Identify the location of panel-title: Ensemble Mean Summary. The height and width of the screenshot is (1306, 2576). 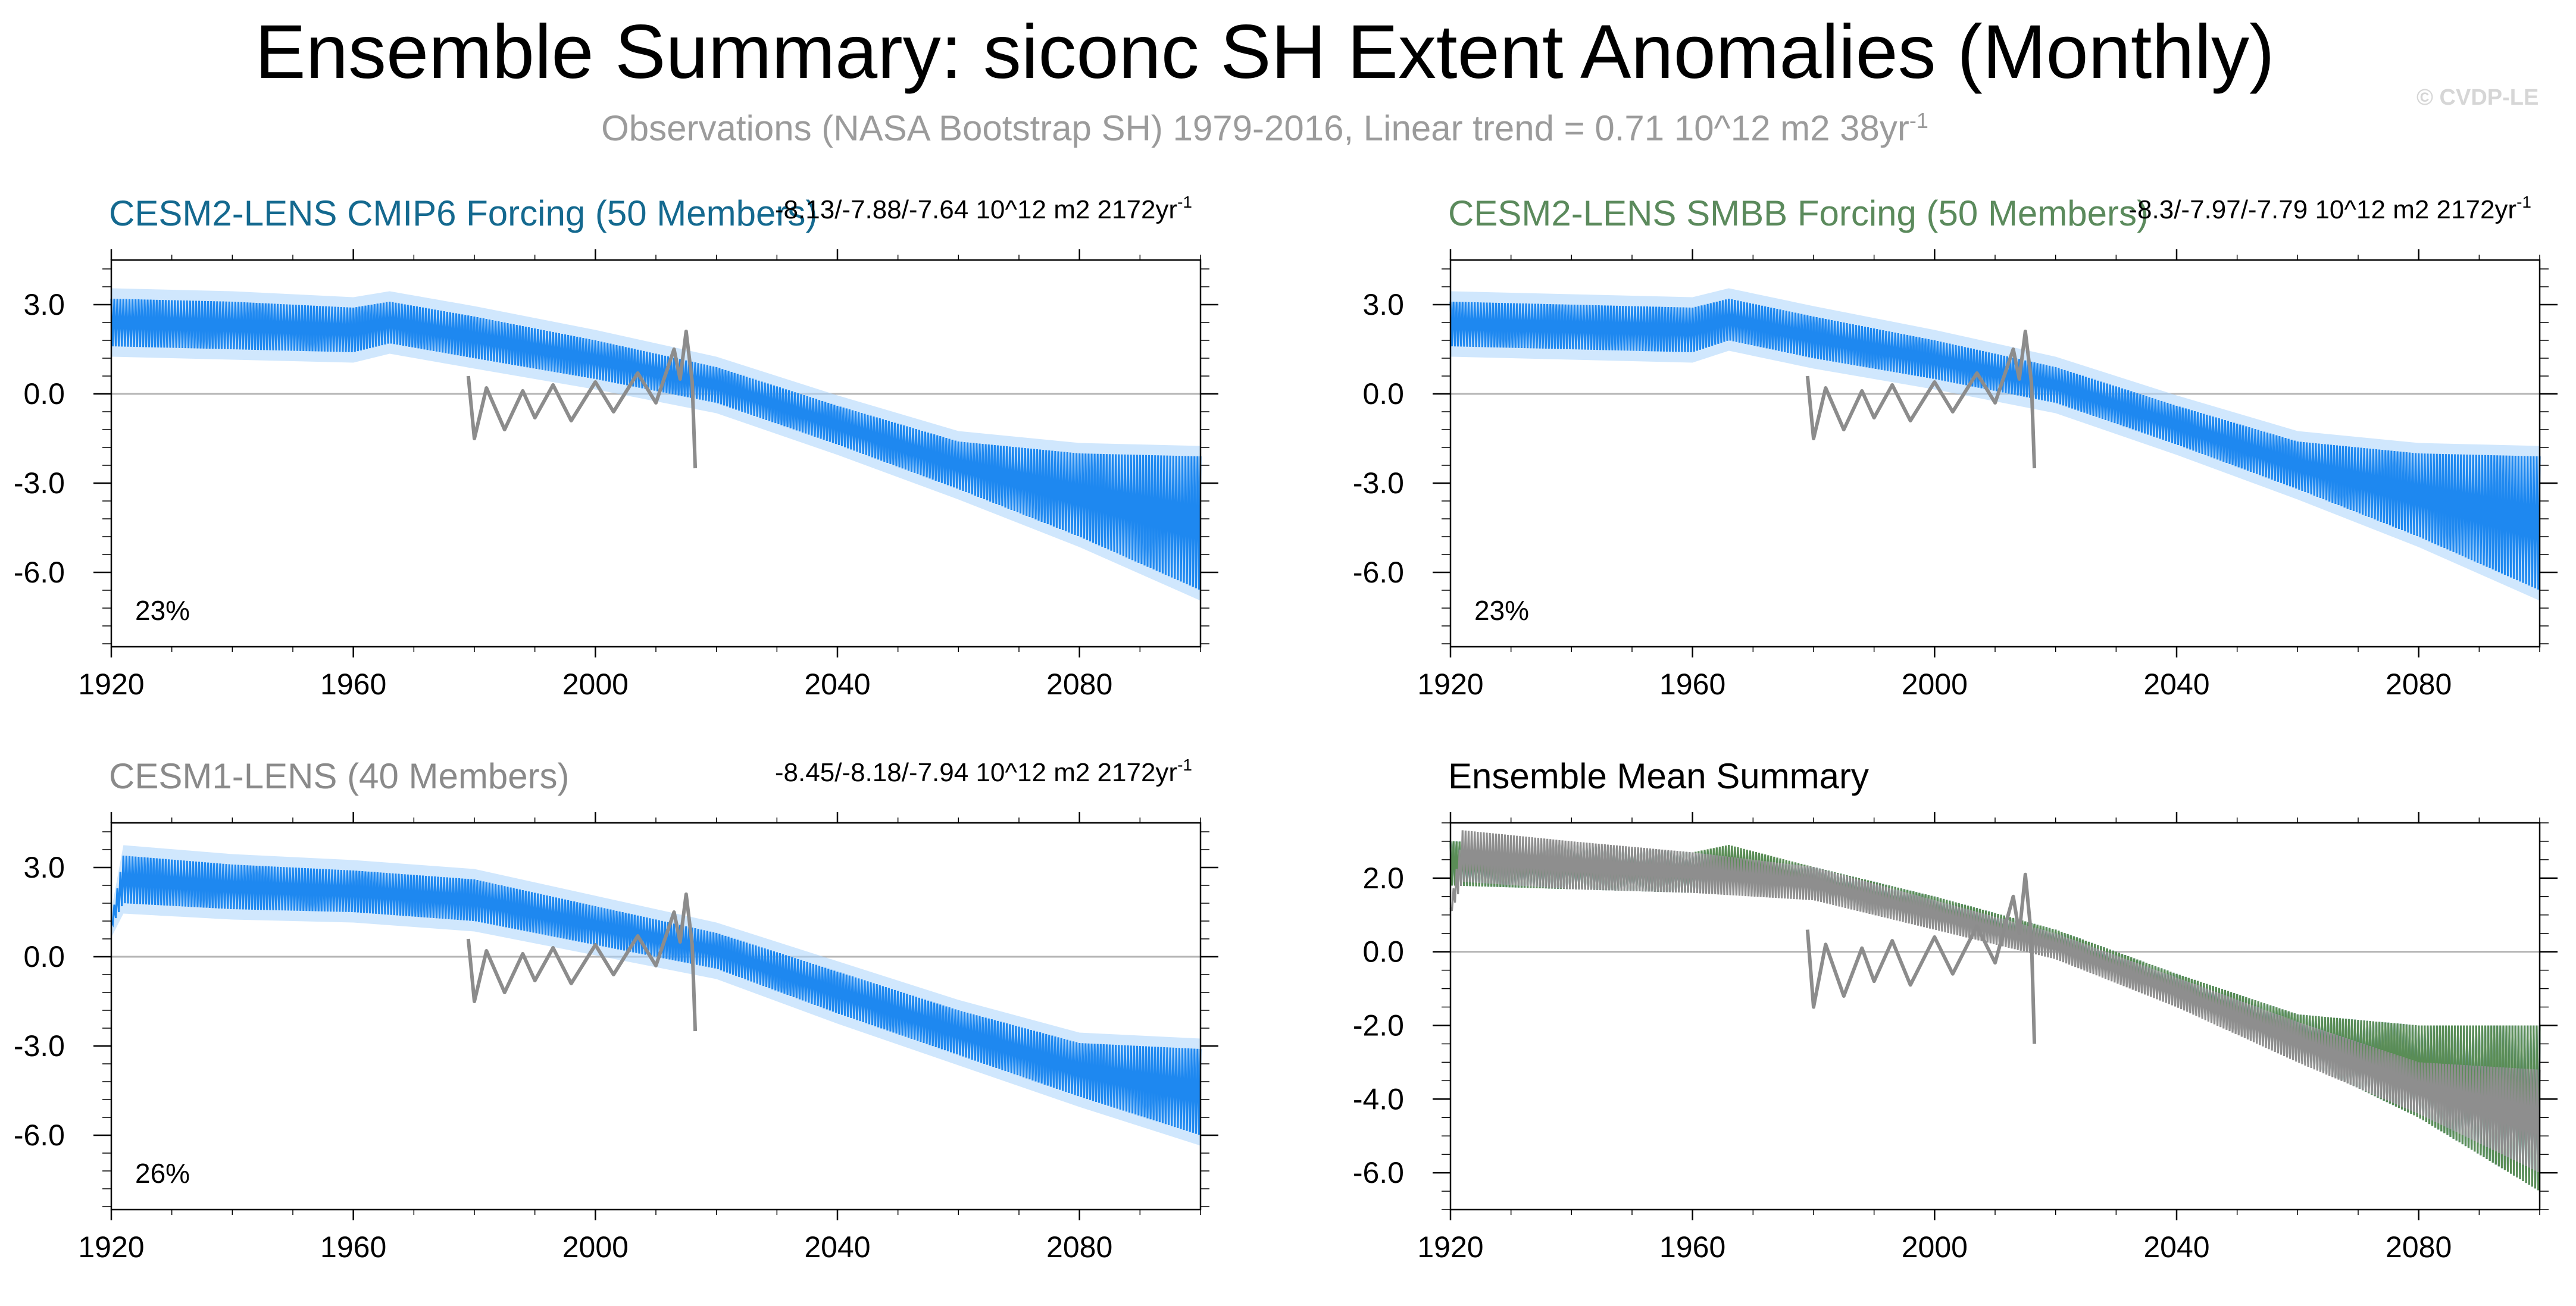
(1658, 776).